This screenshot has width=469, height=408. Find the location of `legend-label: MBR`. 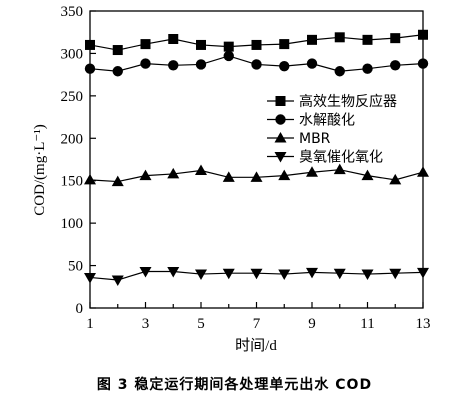

legend-label: MBR is located at coordinates (315, 139).